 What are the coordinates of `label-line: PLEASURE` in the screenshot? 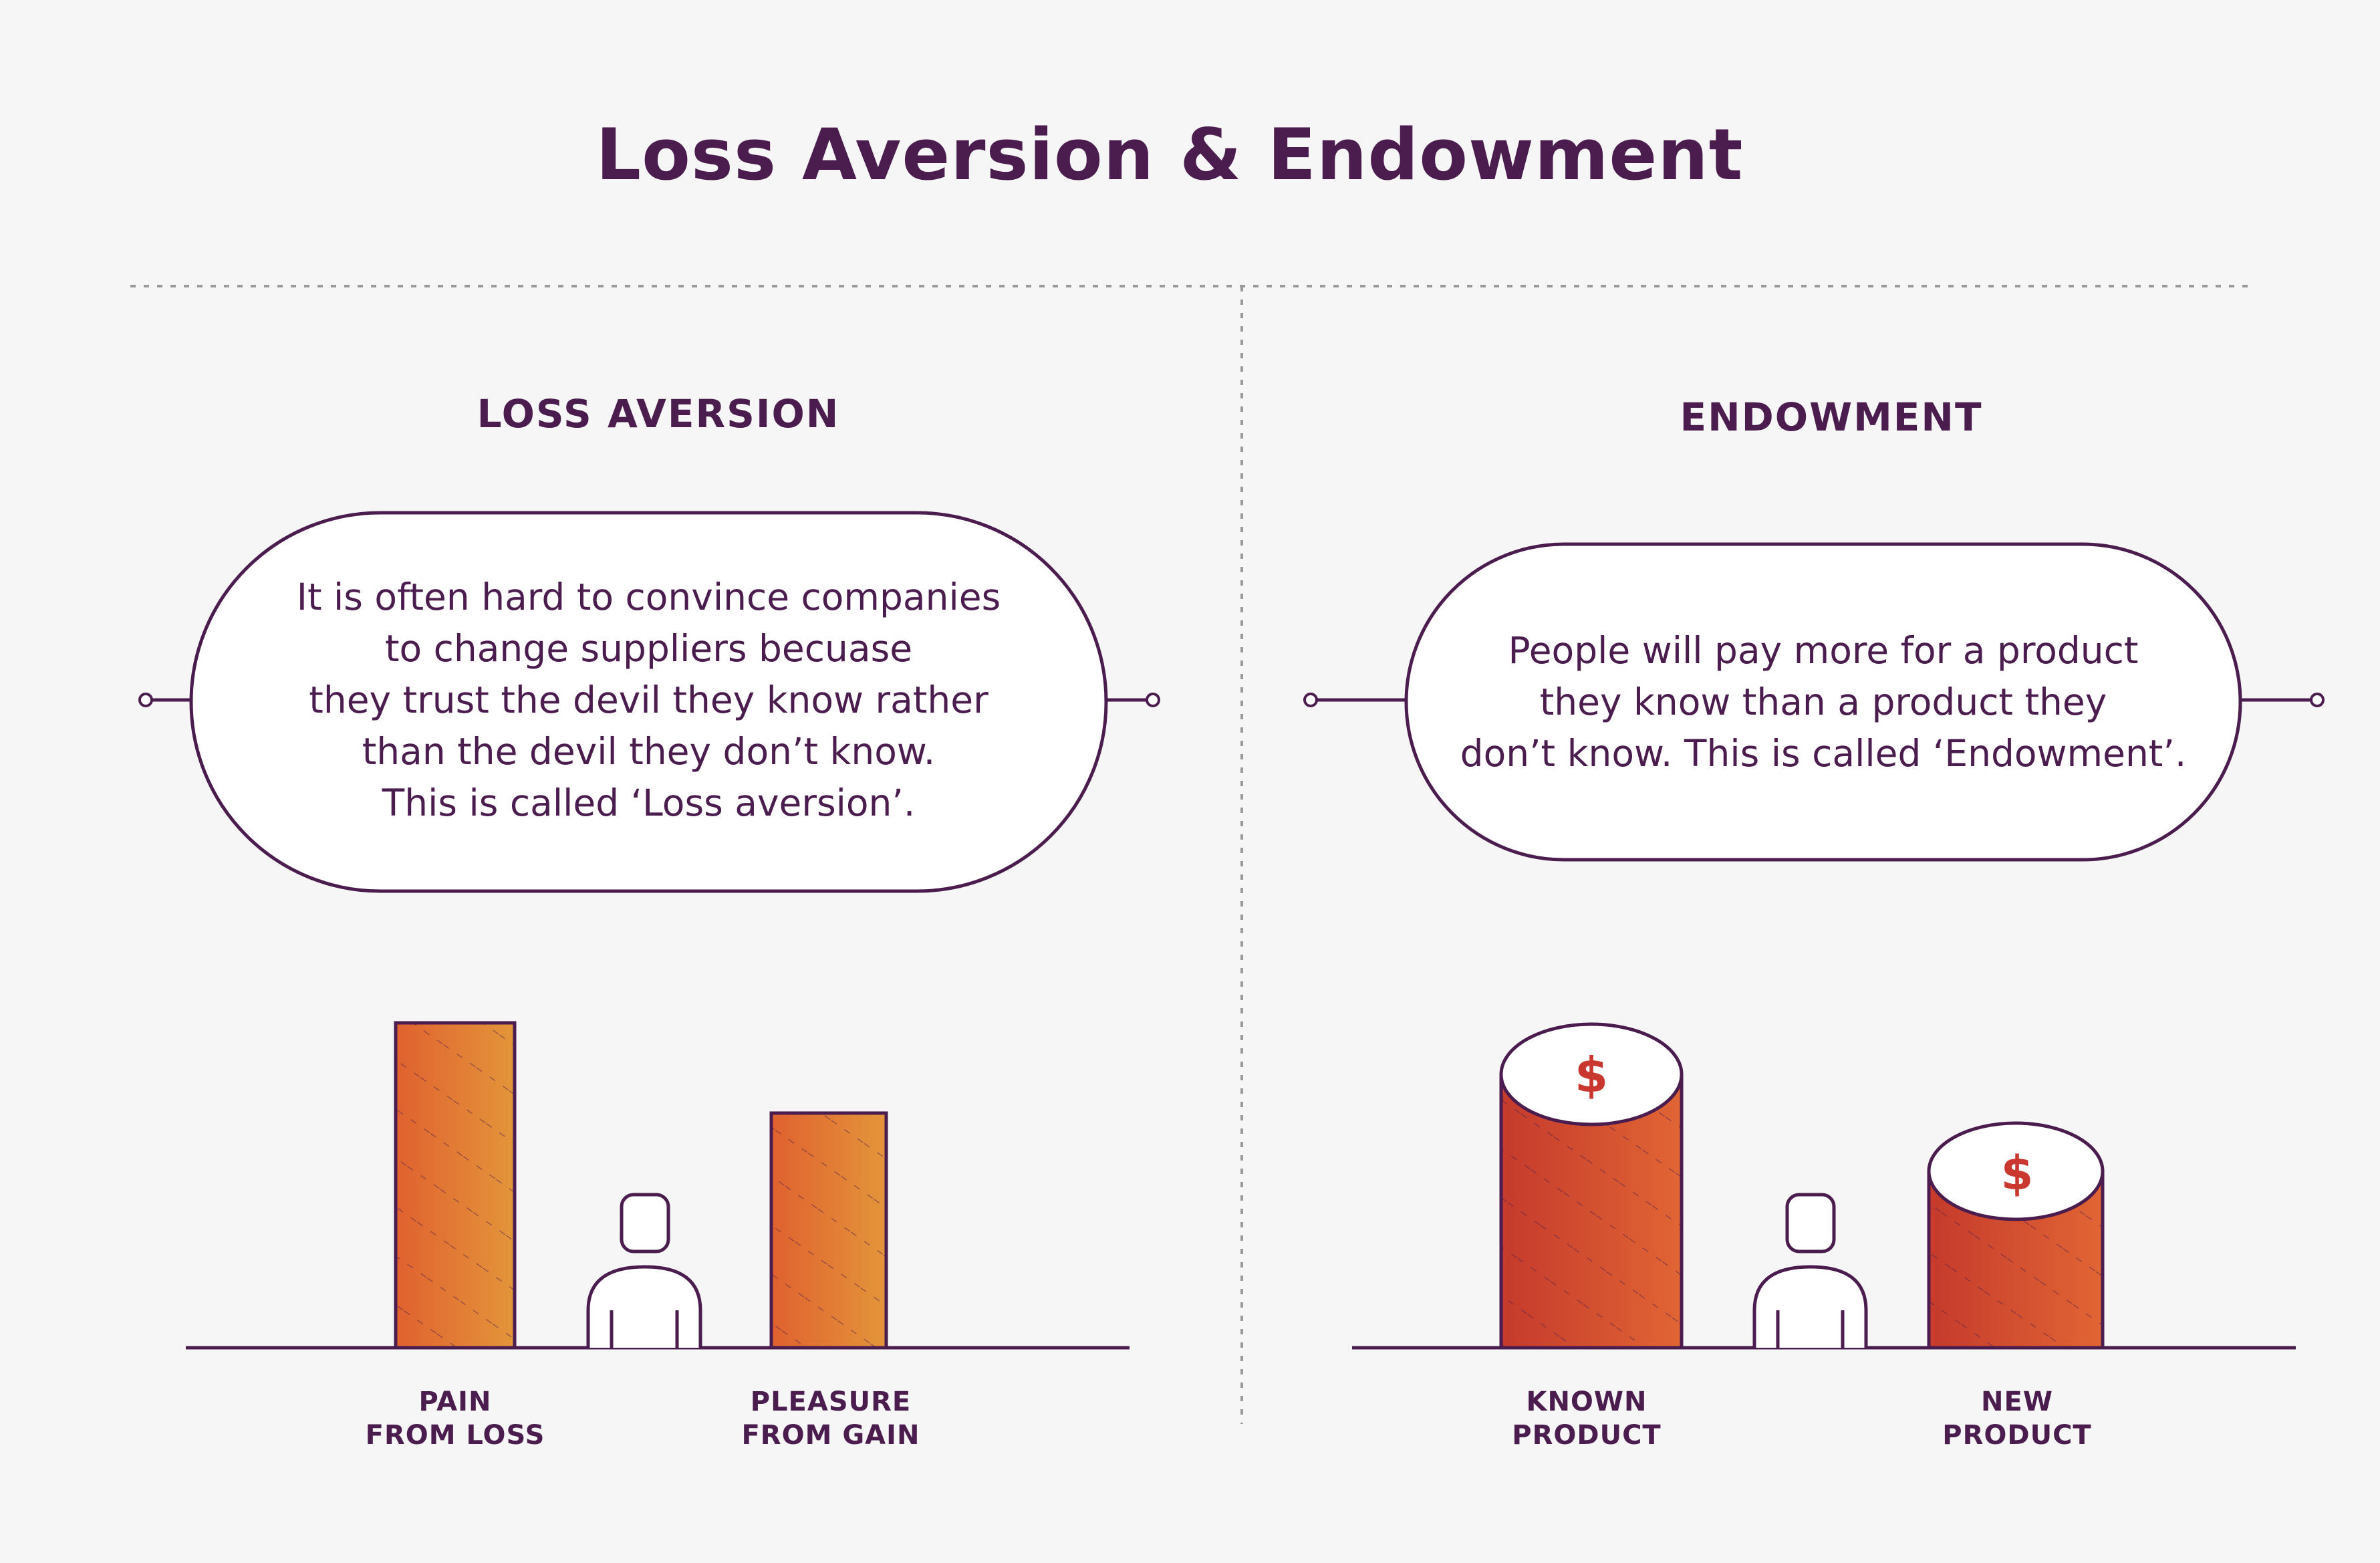 It's located at (831, 1402).